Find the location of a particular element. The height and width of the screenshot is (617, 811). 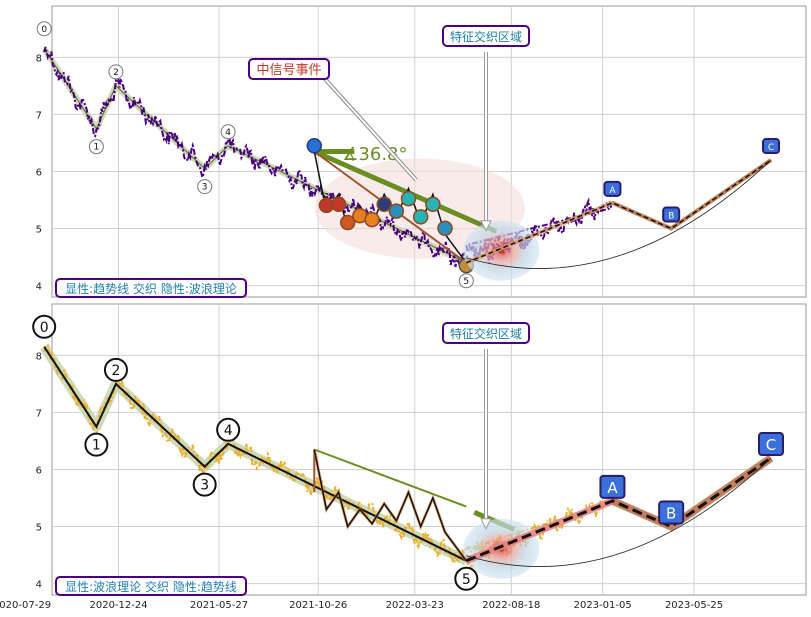

signal-label: 中信号事件 is located at coordinates (288, 70).